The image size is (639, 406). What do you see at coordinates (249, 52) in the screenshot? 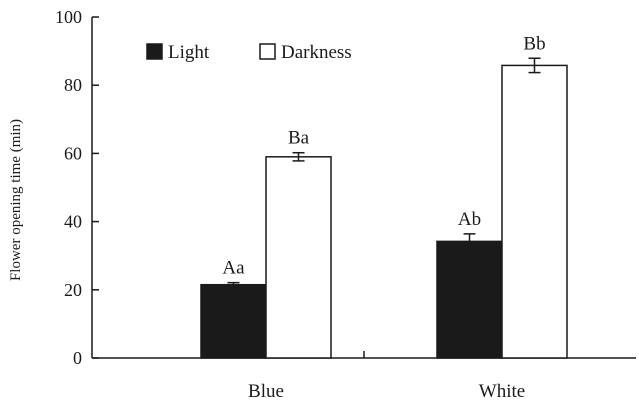
I see `legend: Light Darkness` at bounding box center [249, 52].